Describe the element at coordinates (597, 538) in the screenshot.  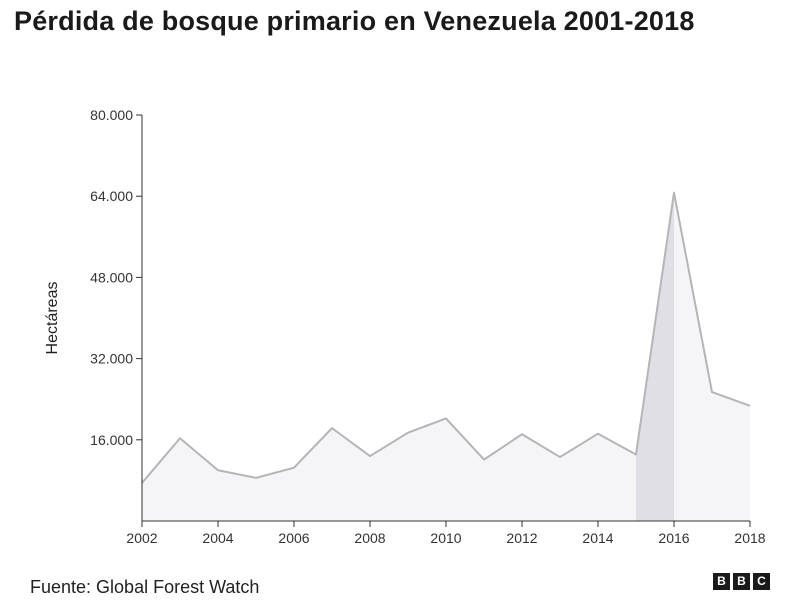
I see `x-tick-label: 2014` at that location.